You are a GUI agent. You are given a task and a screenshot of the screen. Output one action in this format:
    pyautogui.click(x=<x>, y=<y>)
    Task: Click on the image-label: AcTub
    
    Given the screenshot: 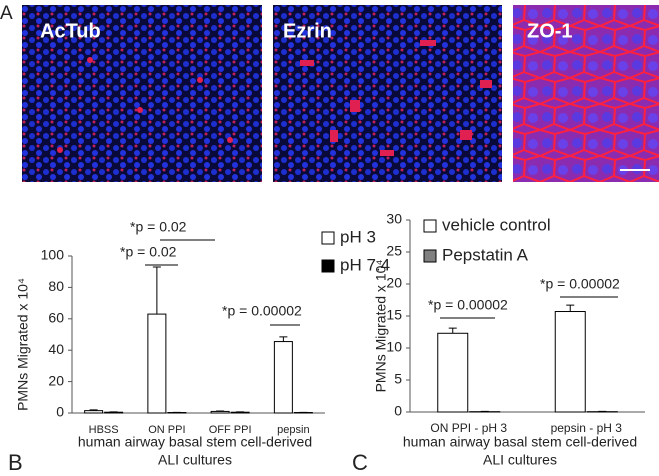 What is the action you would take?
    pyautogui.click(x=70, y=31)
    